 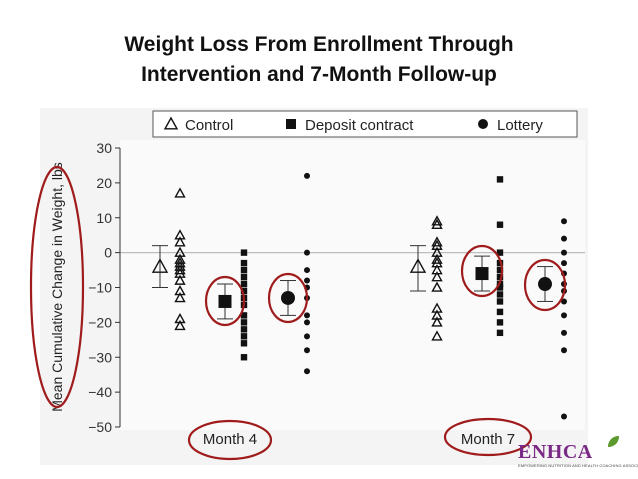 What do you see at coordinates (483, 124) in the screenshot?
I see `legend-marker-circle-icon` at bounding box center [483, 124].